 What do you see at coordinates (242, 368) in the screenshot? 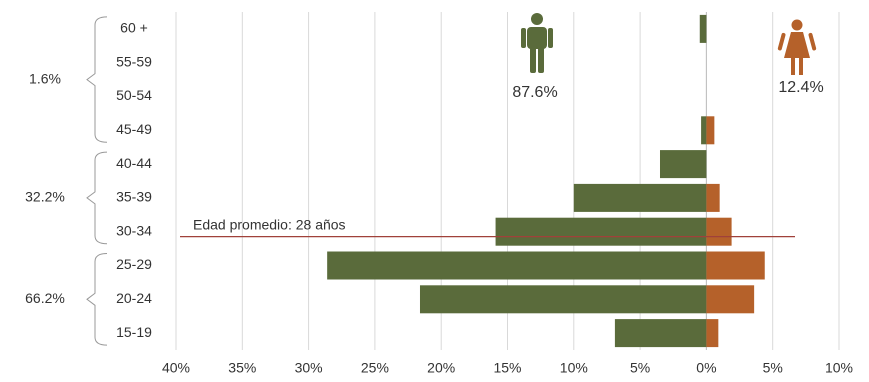
I see `x-tick-label: 35%` at bounding box center [242, 368].